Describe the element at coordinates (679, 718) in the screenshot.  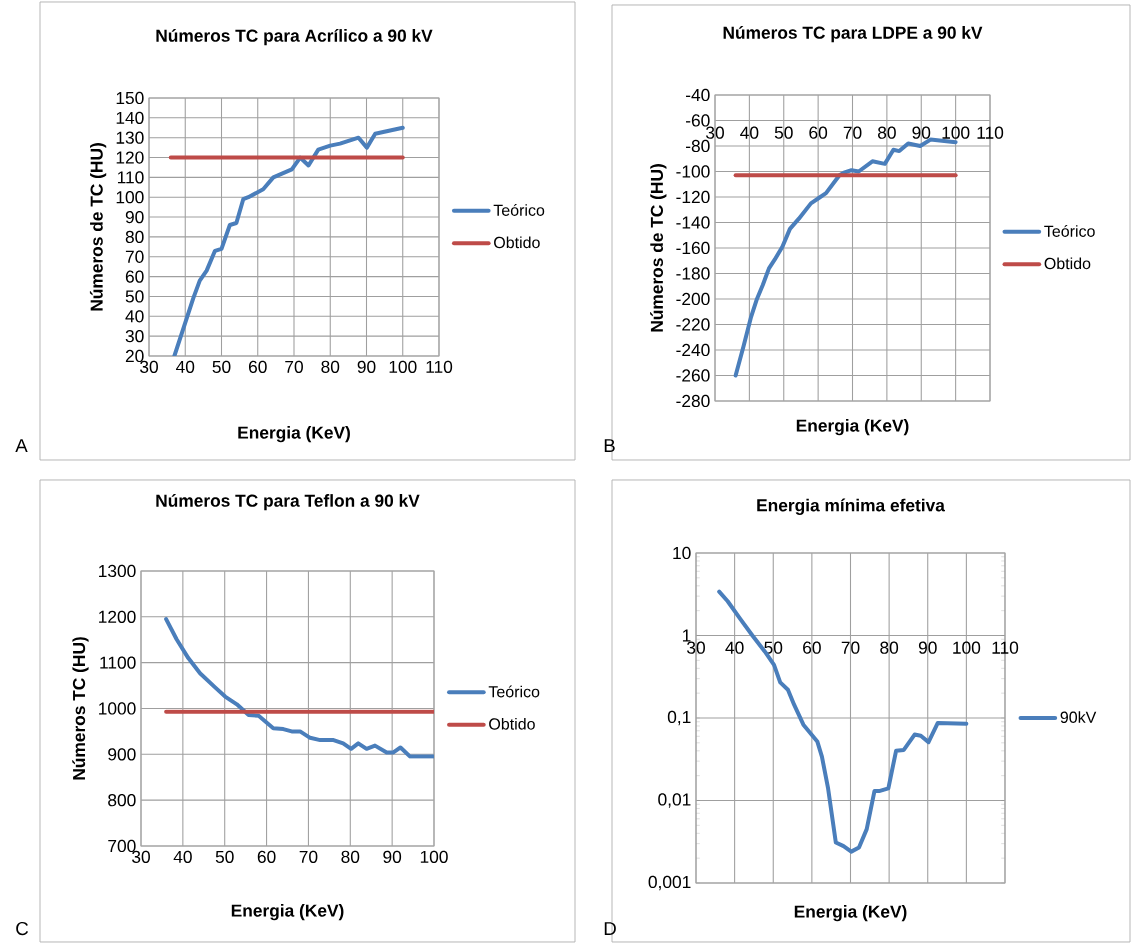
I see `y-tick-label: 0,1` at that location.